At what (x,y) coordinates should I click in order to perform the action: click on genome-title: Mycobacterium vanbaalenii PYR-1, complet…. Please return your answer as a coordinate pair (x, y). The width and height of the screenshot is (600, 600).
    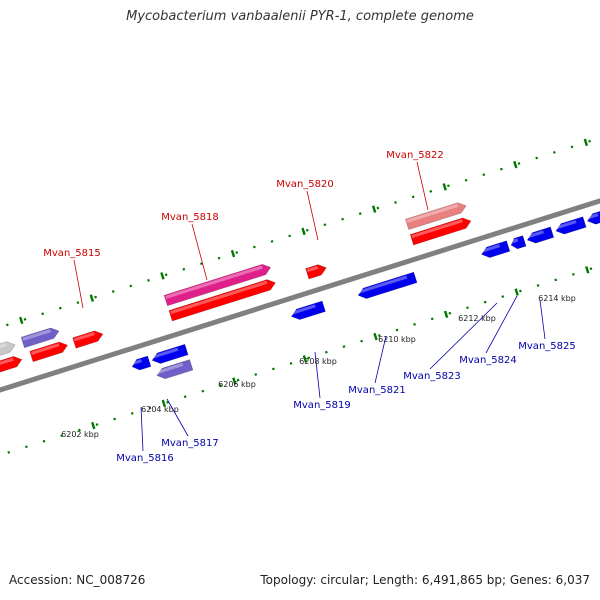
    Looking at the image, I should click on (300, 16).